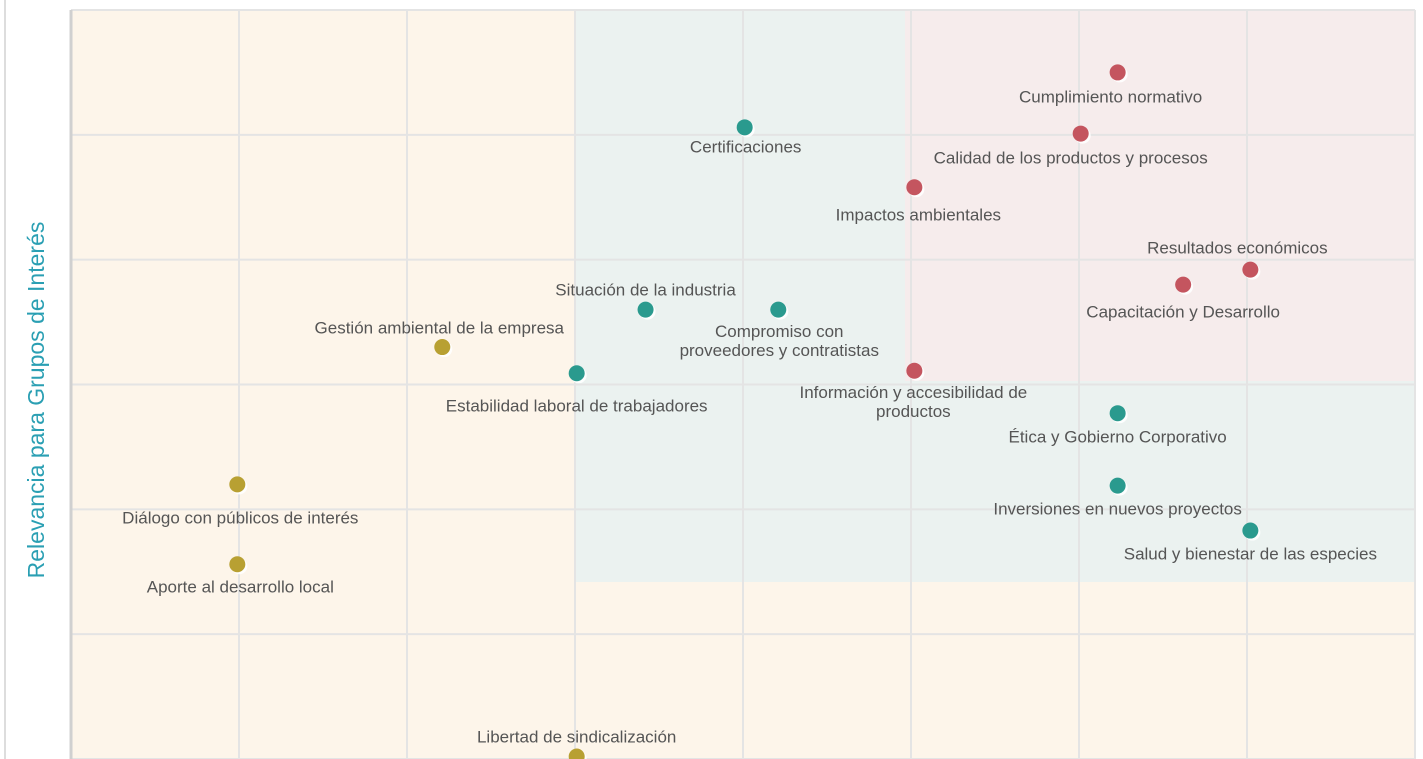  What do you see at coordinates (1237, 248) in the screenshot?
I see `point-label: Resultados económicos` at bounding box center [1237, 248].